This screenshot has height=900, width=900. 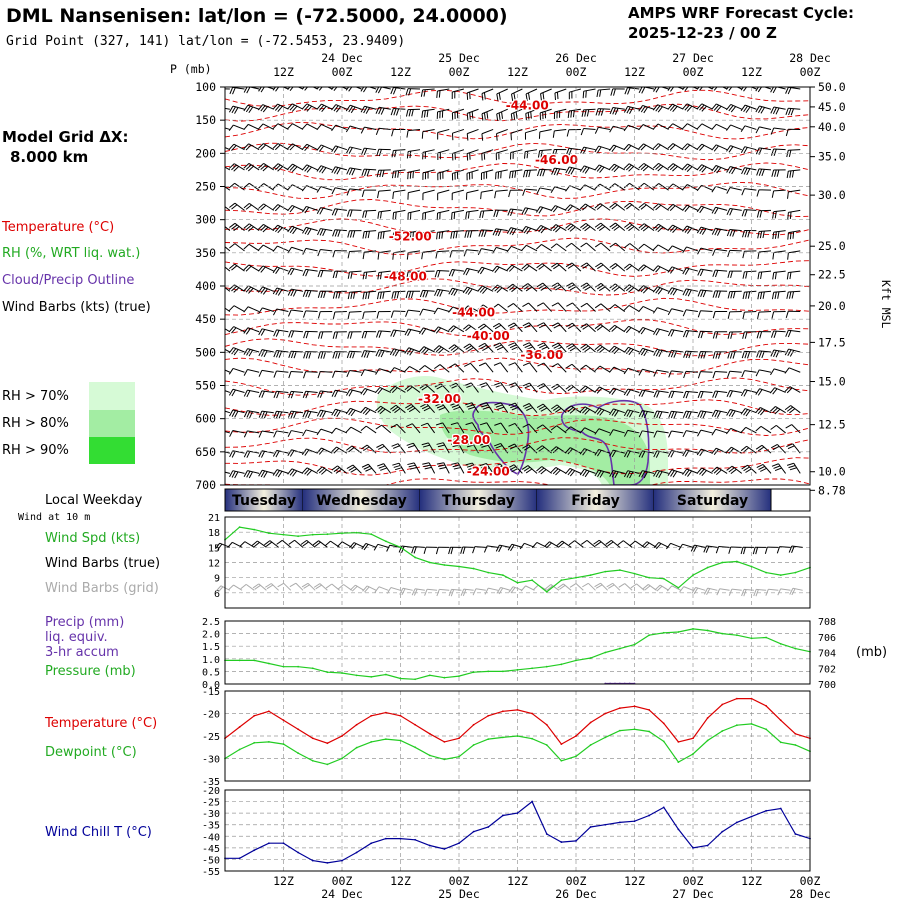 I want to click on legend-rh80-swatch, so click(x=112, y=423).